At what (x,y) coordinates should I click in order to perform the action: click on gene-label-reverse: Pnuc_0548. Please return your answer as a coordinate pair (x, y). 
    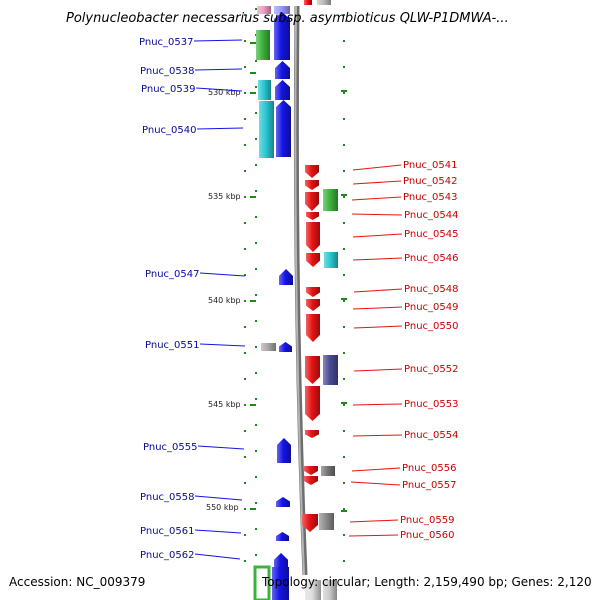
    Looking at the image, I should click on (431, 289).